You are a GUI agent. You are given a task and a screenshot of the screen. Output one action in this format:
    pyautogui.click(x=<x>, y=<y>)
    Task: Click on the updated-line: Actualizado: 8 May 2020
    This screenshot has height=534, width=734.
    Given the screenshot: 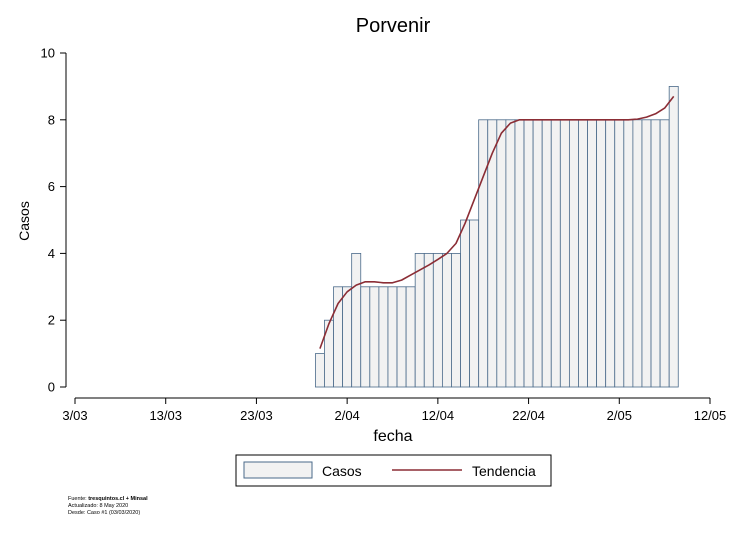 What is the action you would take?
    pyautogui.click(x=98, y=506)
    